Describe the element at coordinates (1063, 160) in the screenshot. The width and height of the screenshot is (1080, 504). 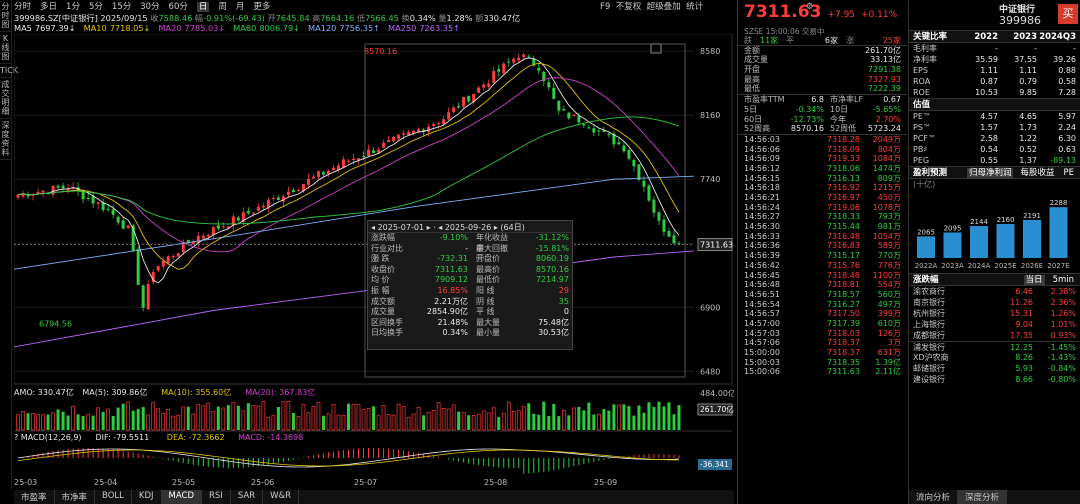
I see `ratio-val: -89.13` at that location.